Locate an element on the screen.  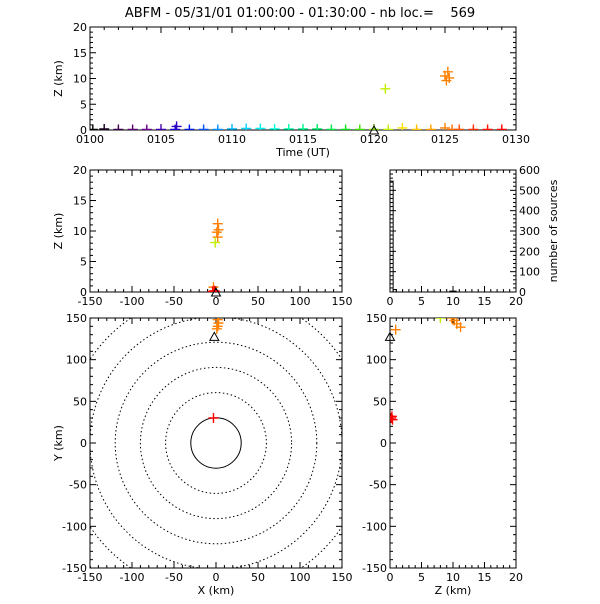
plan_view-x-tick-label: 0 is located at coordinates (216, 577).